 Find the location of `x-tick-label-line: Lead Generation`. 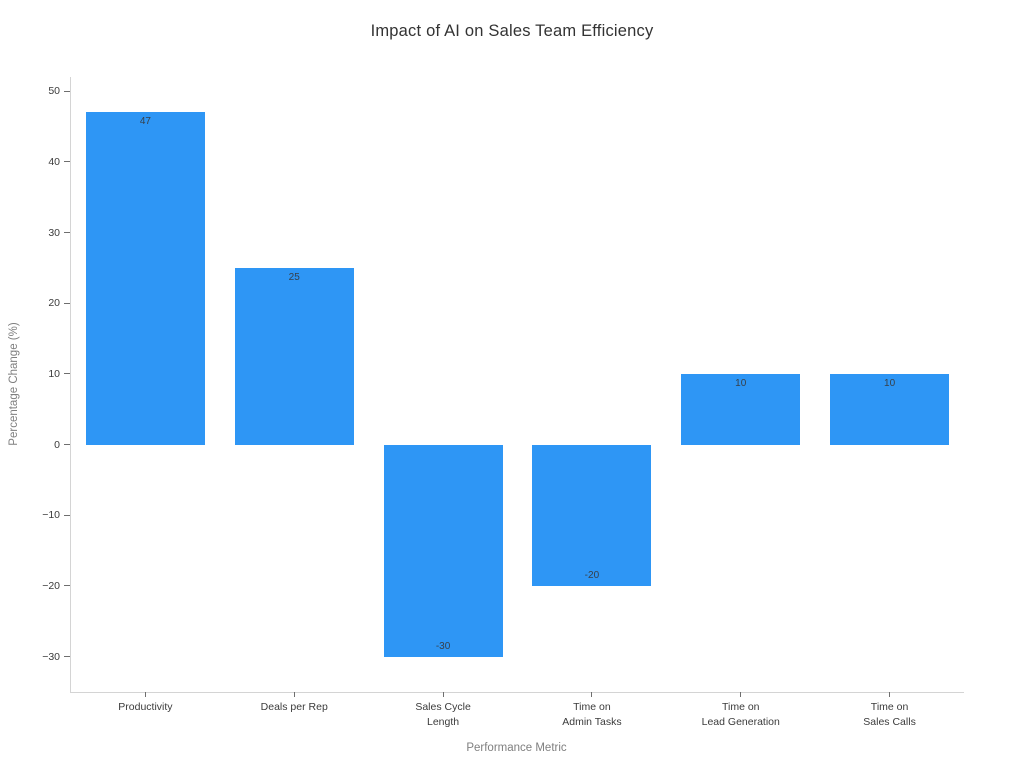

x-tick-label-line: Lead Generation is located at coordinates (740, 722).